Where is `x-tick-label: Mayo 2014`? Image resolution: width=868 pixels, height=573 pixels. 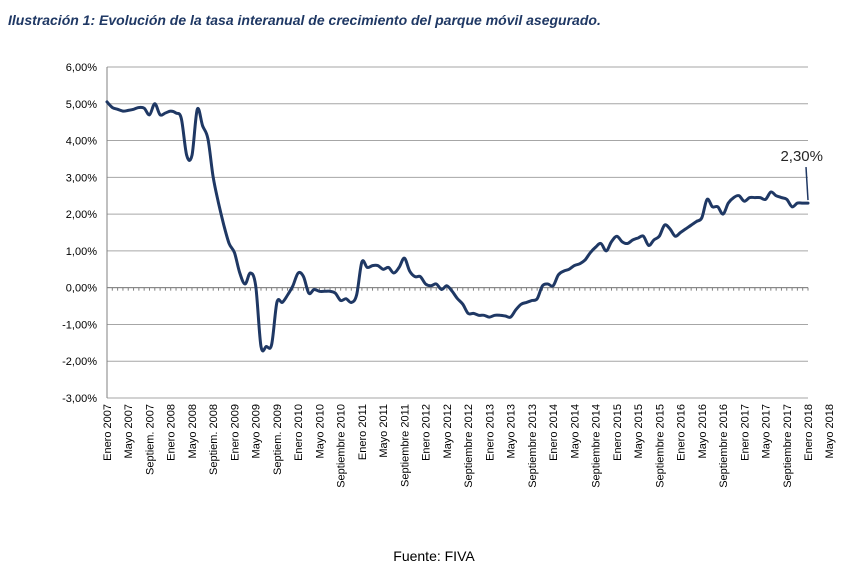 x-tick-label: Mayo 2014 is located at coordinates (575, 431).